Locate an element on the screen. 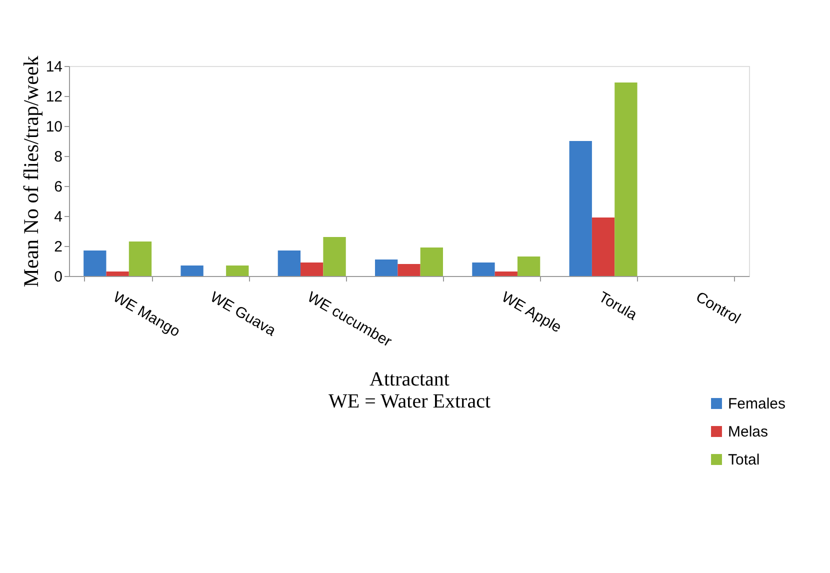 The height and width of the screenshot is (573, 830). legend-label: Melas is located at coordinates (748, 432).